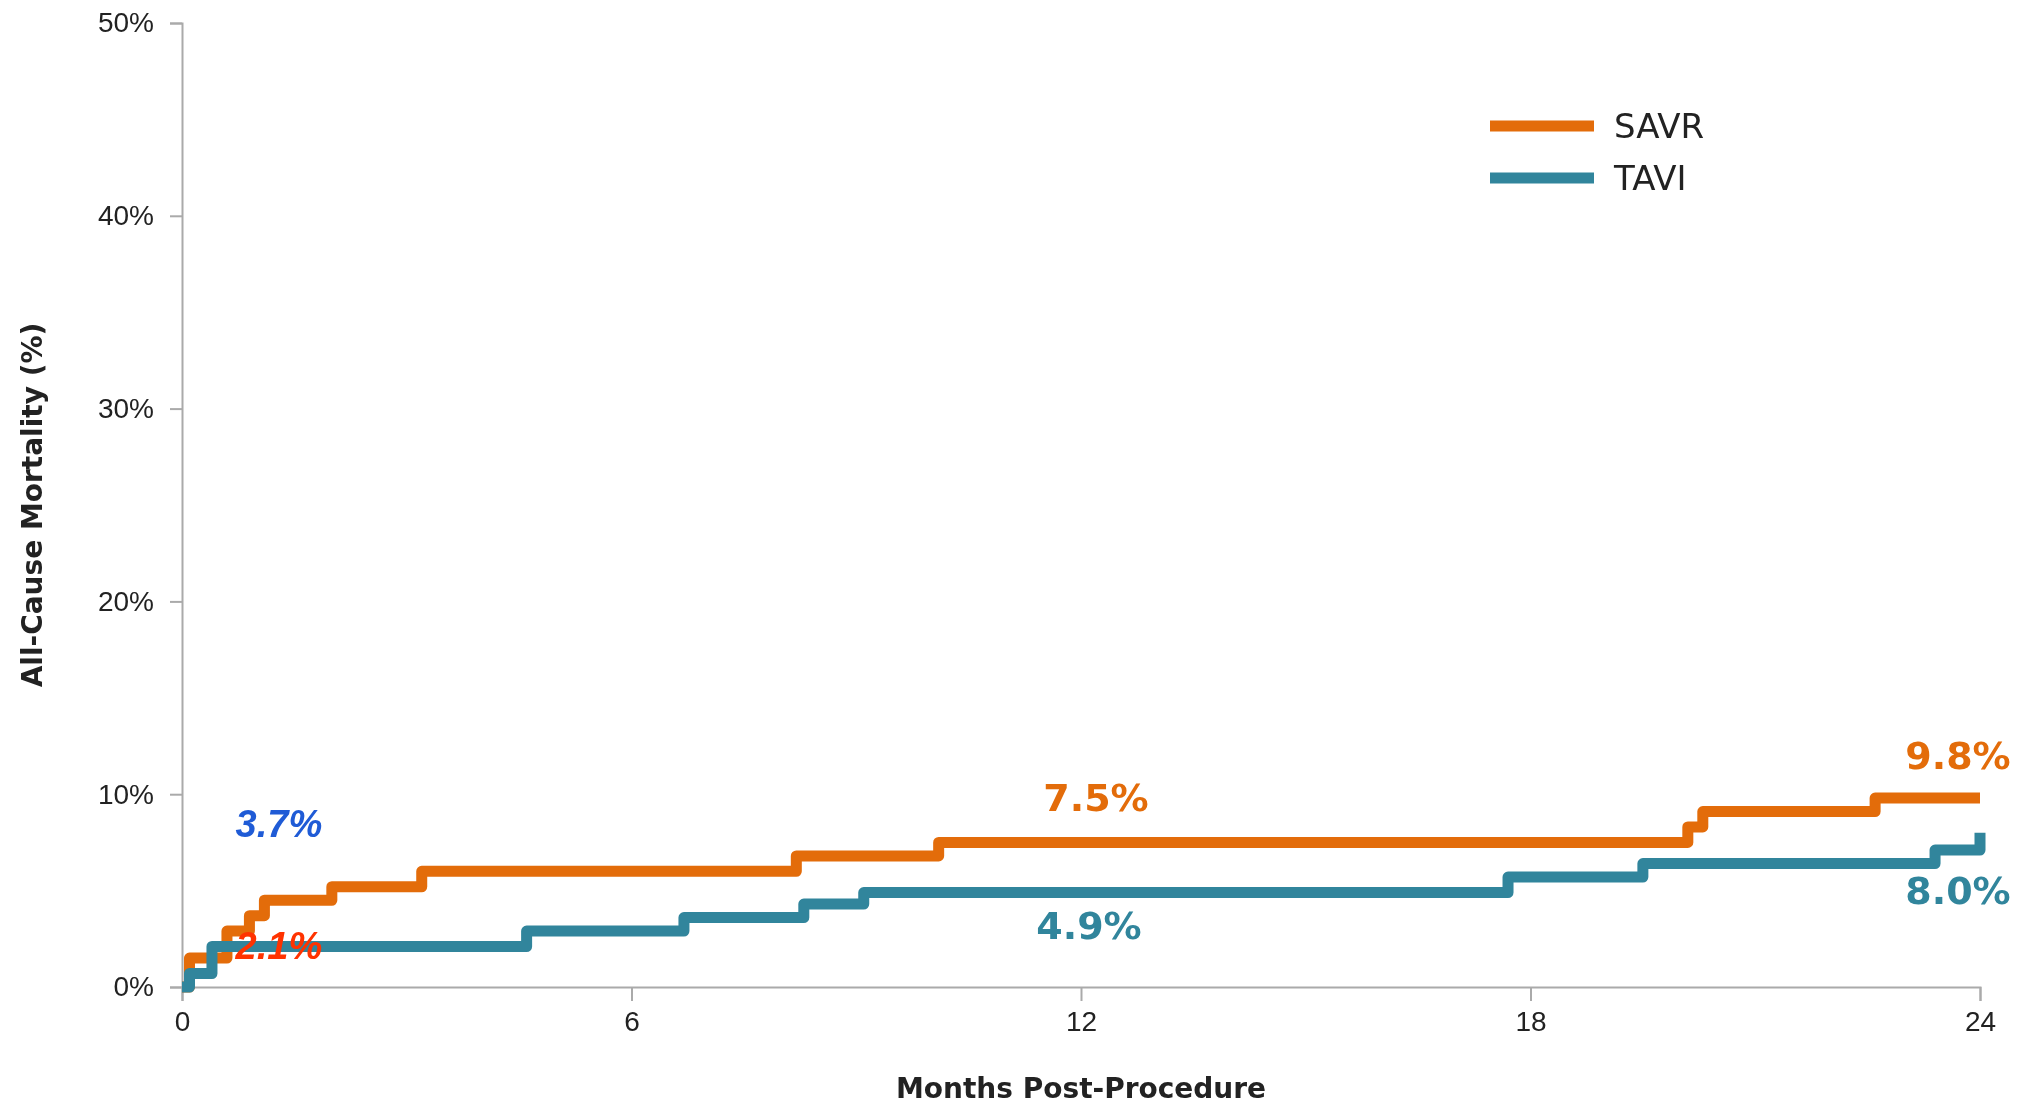 The width and height of the screenshot is (2037, 1104). What do you see at coordinates (632, 1021) in the screenshot?
I see `x-tick-label: 6` at bounding box center [632, 1021].